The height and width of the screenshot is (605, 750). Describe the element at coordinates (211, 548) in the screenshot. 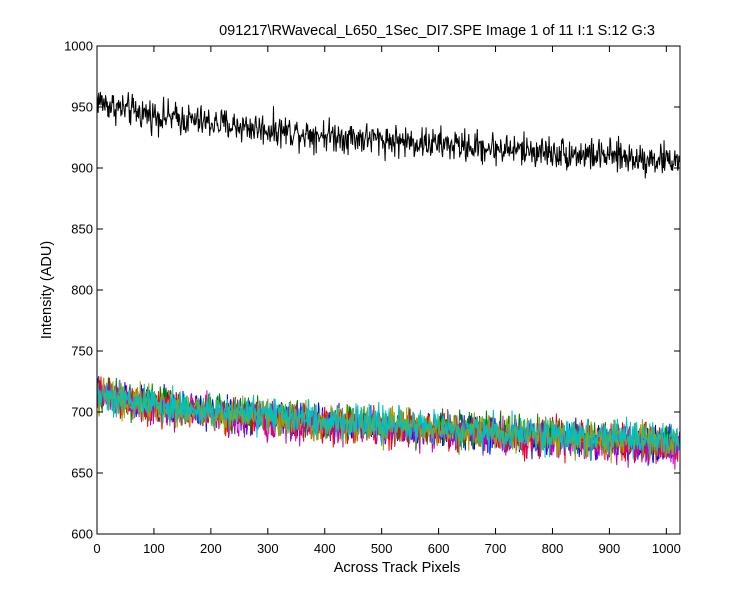

I see `x-tick-label: 200` at that location.